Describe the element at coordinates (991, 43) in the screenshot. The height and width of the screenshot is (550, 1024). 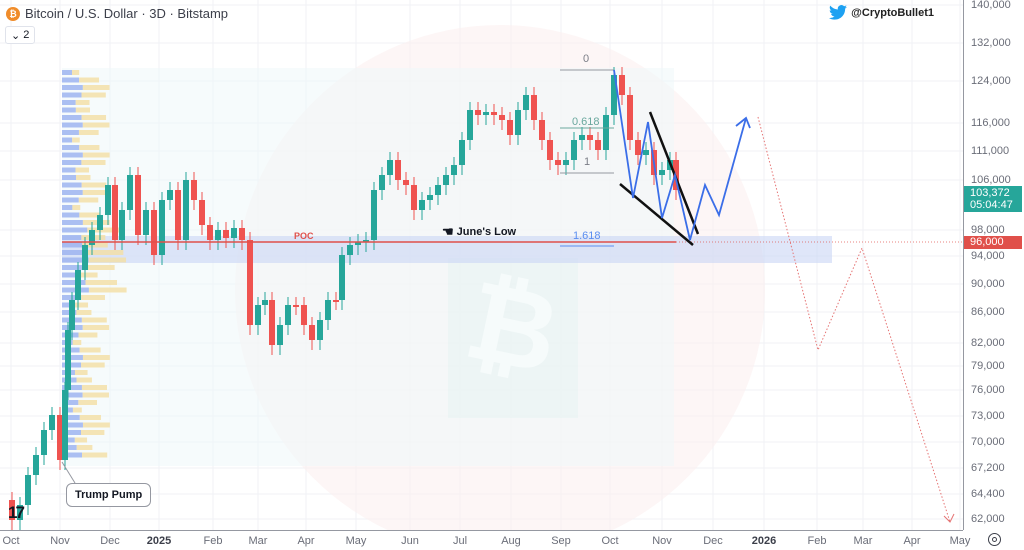
I see `price-tick: 132,000` at that location.